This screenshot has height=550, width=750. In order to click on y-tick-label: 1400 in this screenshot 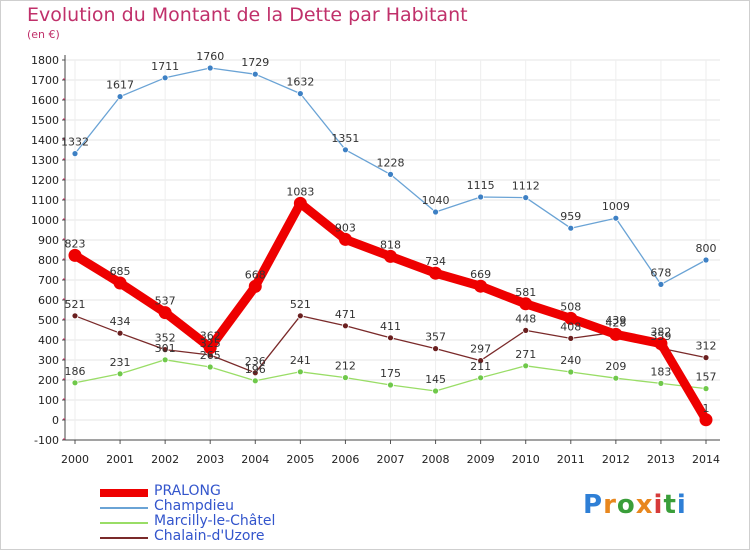, I will do `click(45, 140)`.